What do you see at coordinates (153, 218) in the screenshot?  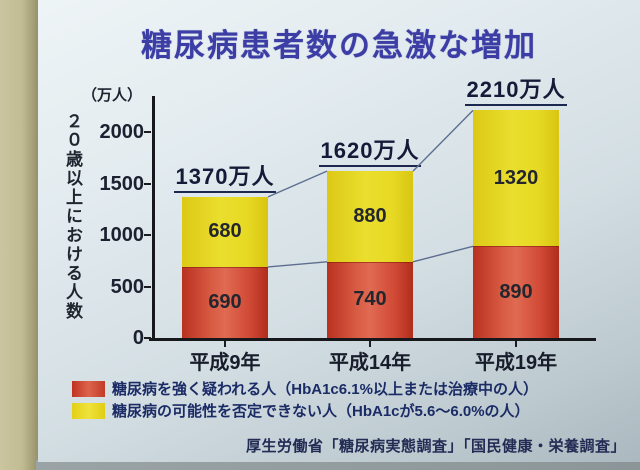 I see `y-axis-line` at bounding box center [153, 218].